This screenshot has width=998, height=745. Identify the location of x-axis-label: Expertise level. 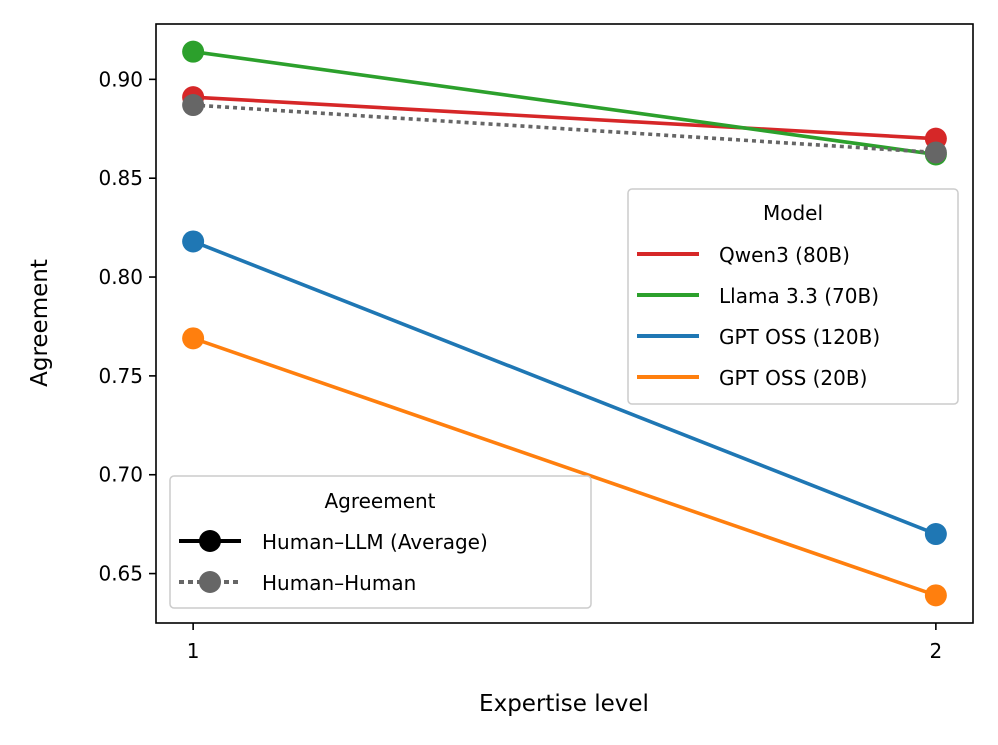
(564, 704).